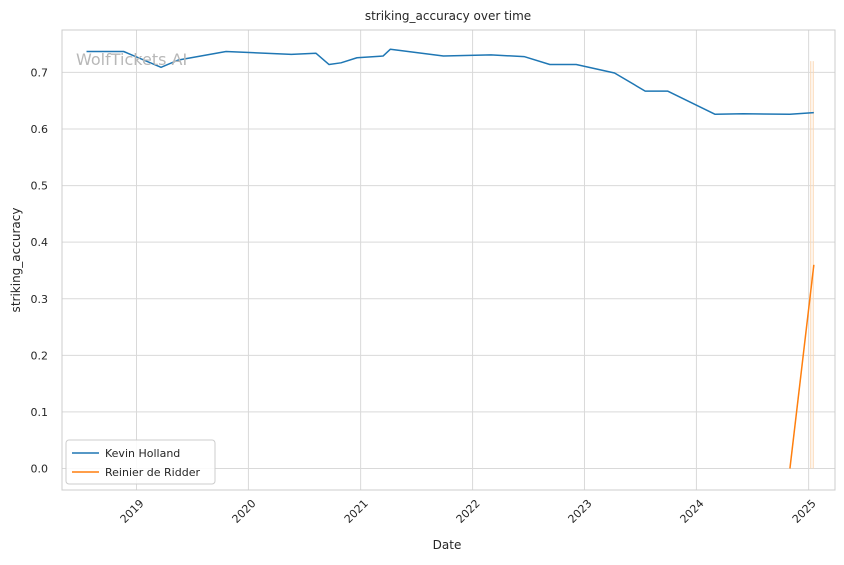  I want to click on y-tick-label: 0.6, so click(40, 129).